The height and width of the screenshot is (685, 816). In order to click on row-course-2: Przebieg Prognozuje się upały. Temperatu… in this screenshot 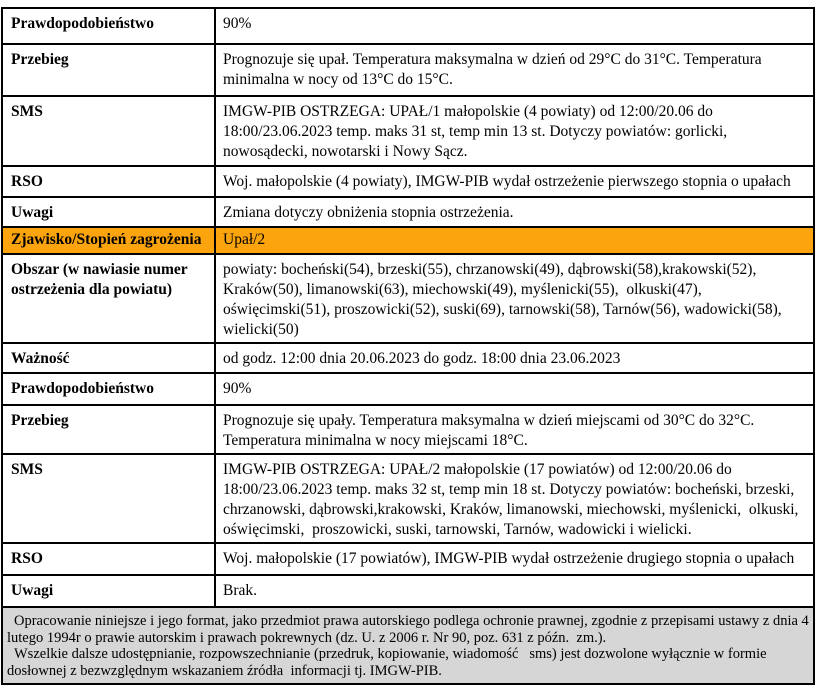, I will do `click(408, 430)`.